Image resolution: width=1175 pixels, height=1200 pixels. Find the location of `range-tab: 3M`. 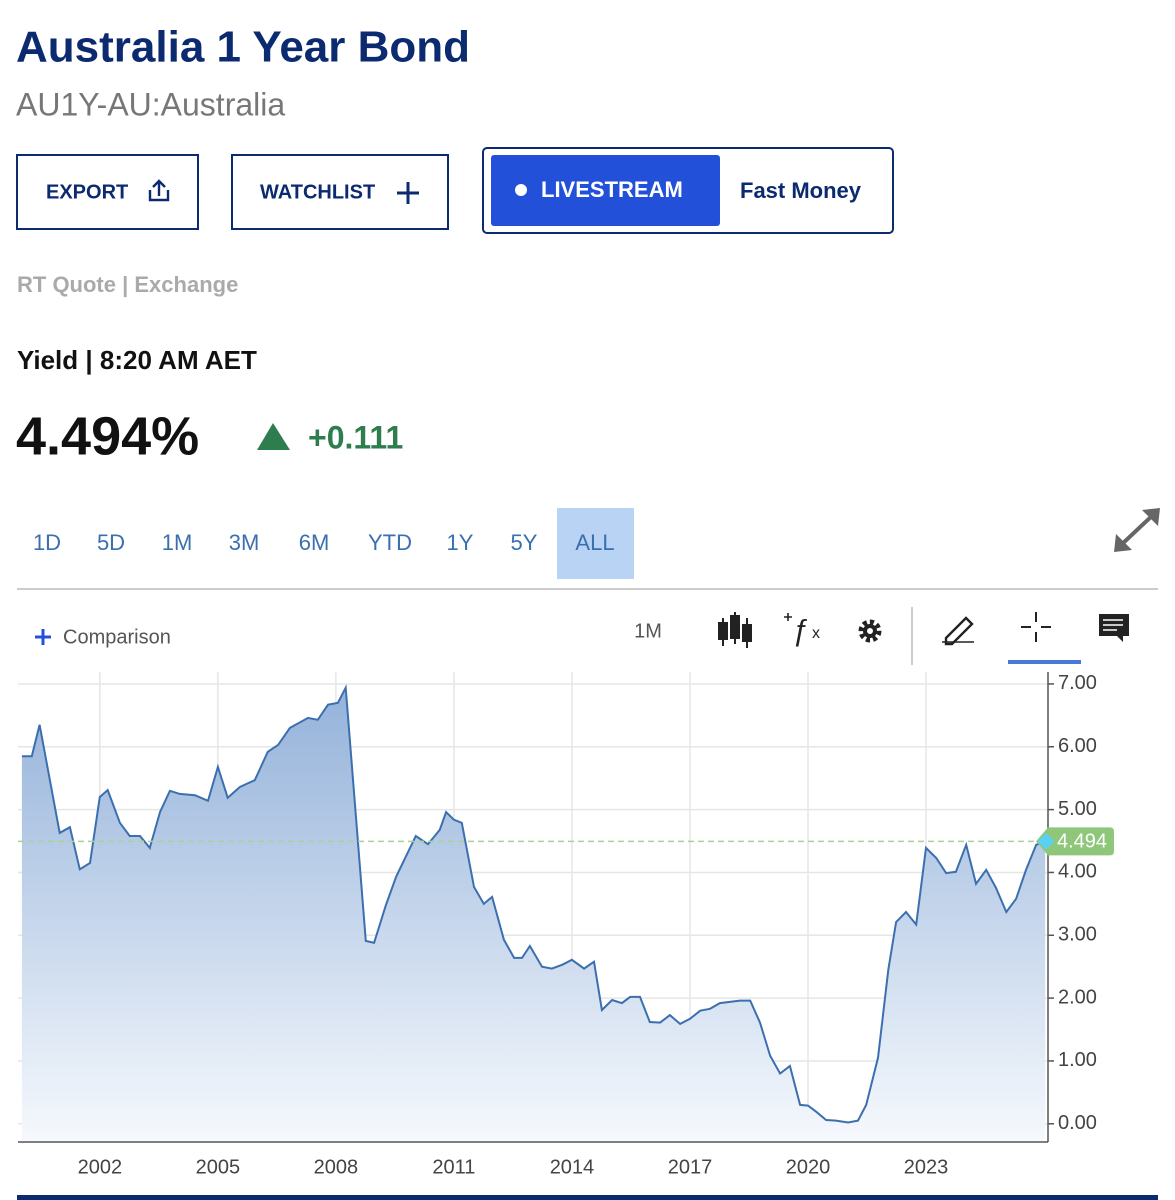

range-tab: 3M is located at coordinates (244, 542).